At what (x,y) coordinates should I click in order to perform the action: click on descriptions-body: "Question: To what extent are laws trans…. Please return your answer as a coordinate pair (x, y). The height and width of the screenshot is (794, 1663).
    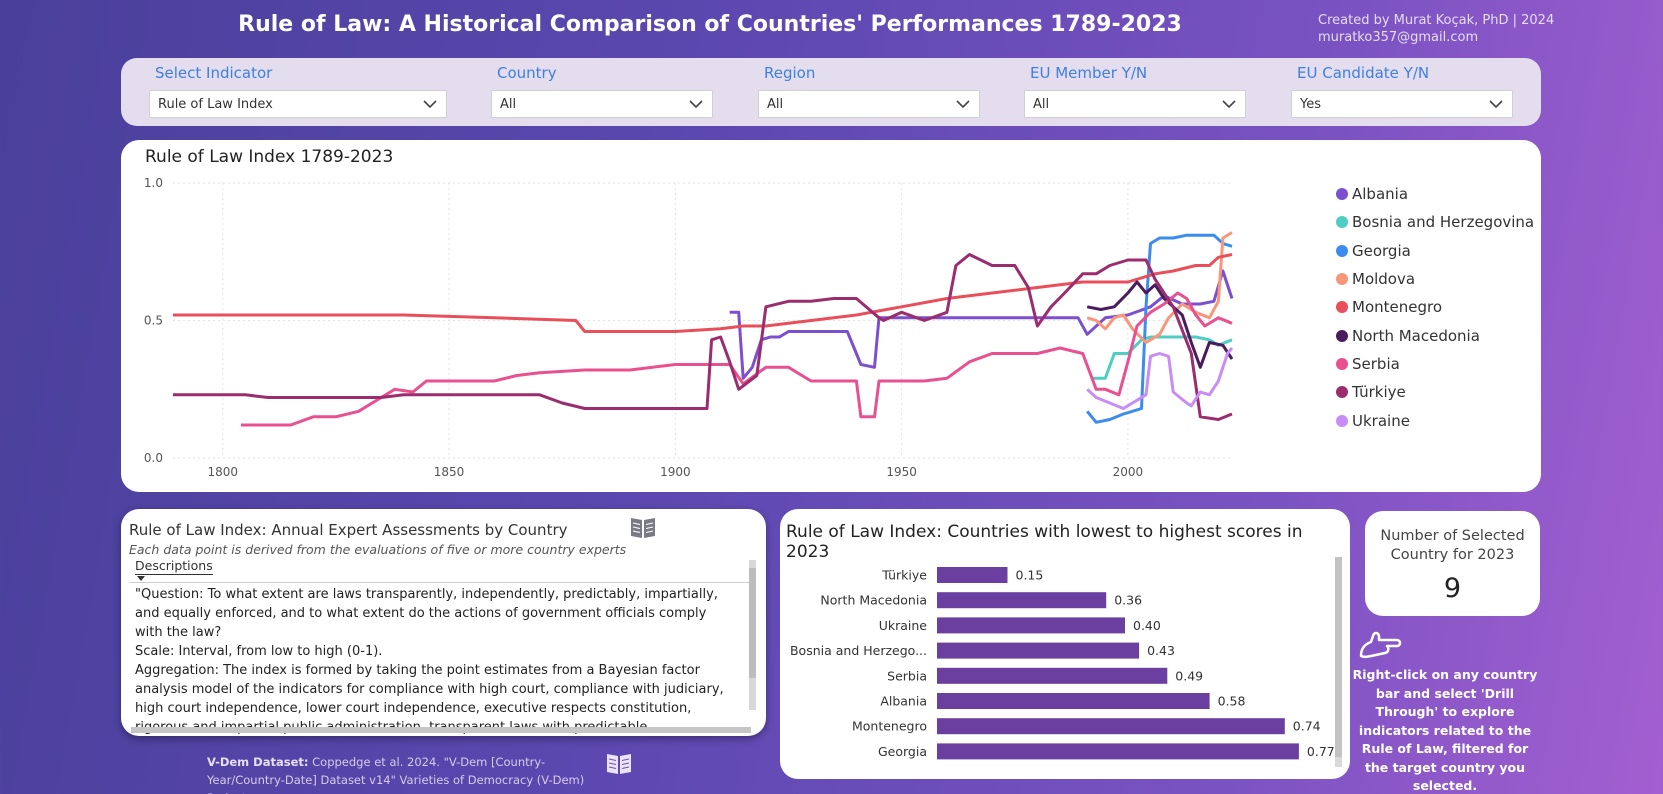
    Looking at the image, I should click on (435, 660).